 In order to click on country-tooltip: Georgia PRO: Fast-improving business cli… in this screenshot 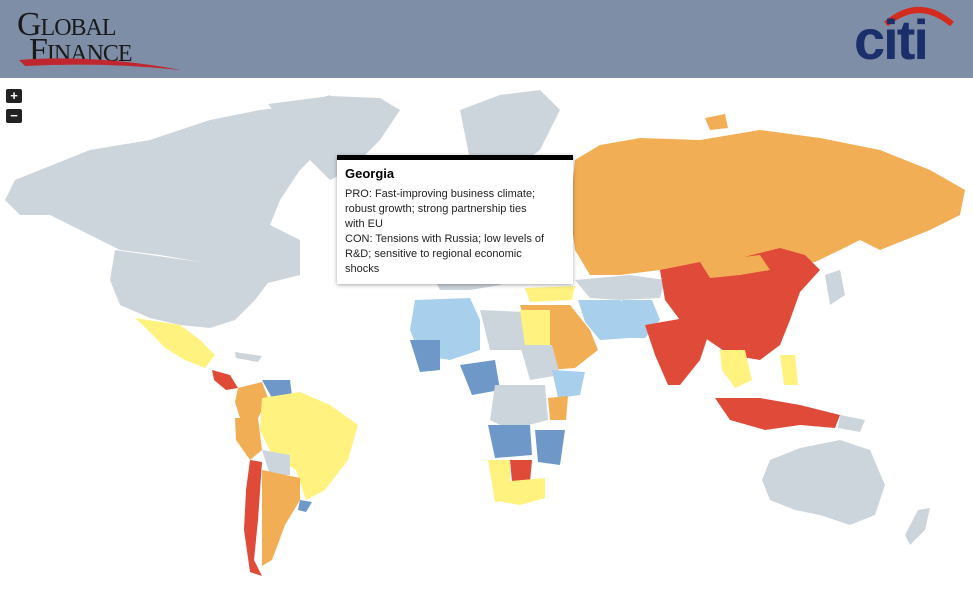, I will do `click(455, 219)`.